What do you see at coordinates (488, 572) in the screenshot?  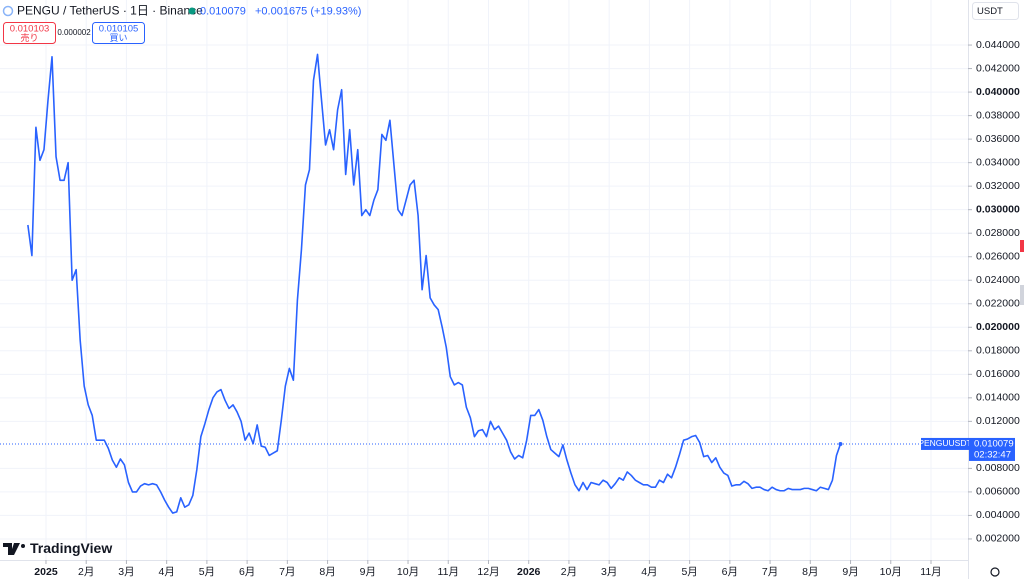 I see `x-tick-label: 12月` at bounding box center [488, 572].